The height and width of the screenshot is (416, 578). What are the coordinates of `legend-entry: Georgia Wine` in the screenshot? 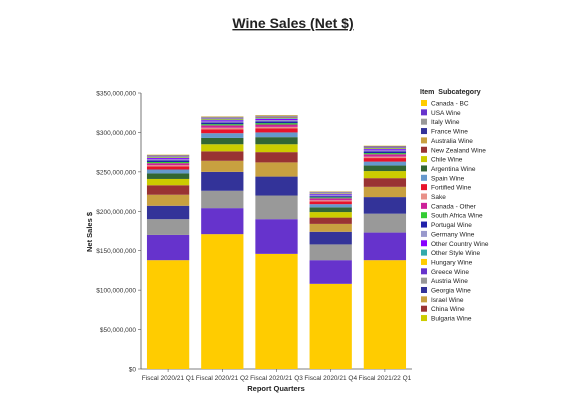 It's located at (451, 291).